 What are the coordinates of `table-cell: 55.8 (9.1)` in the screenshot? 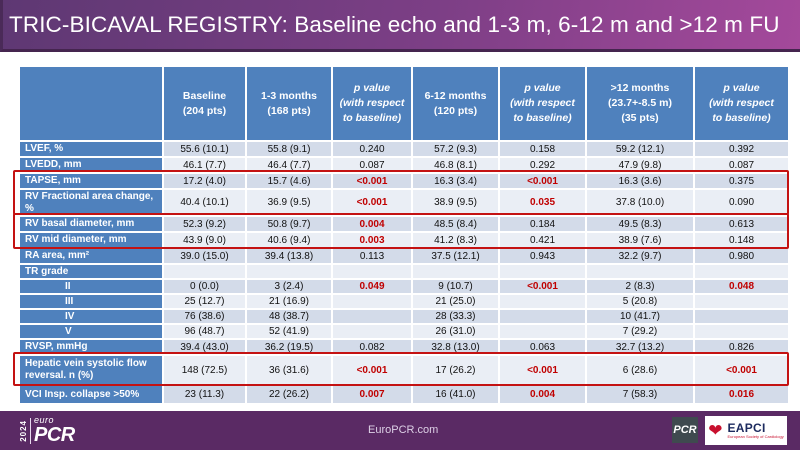 It's located at (289, 149).